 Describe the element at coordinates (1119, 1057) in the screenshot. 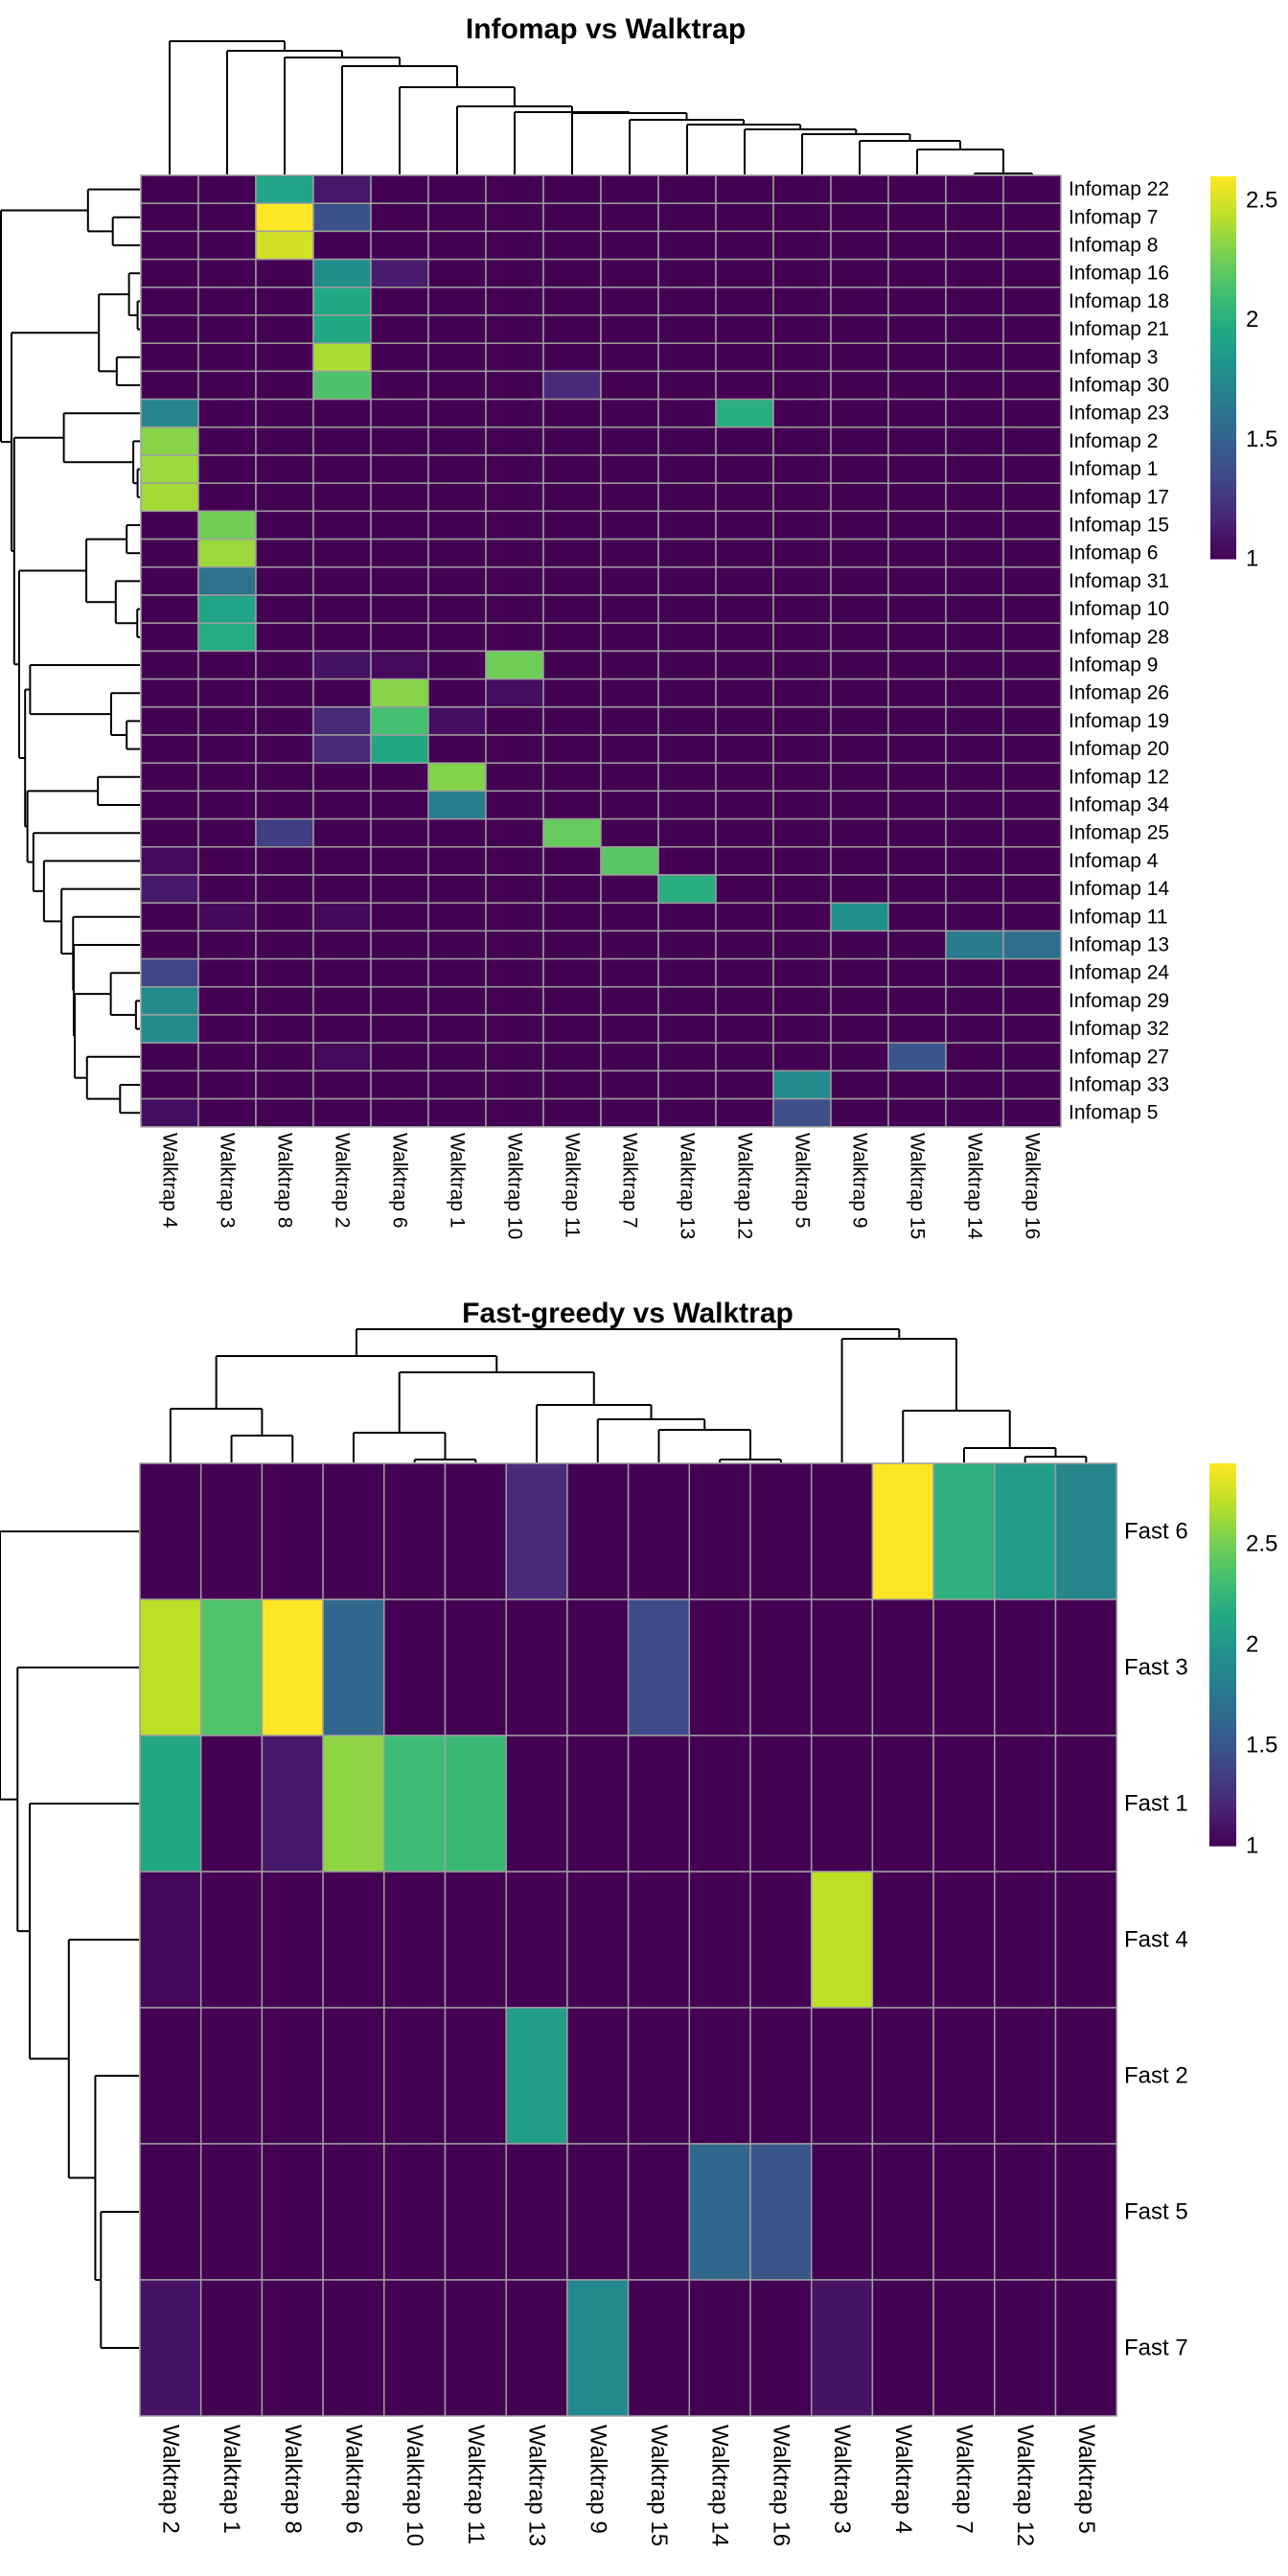

I see `row-label: Infomap 27` at that location.